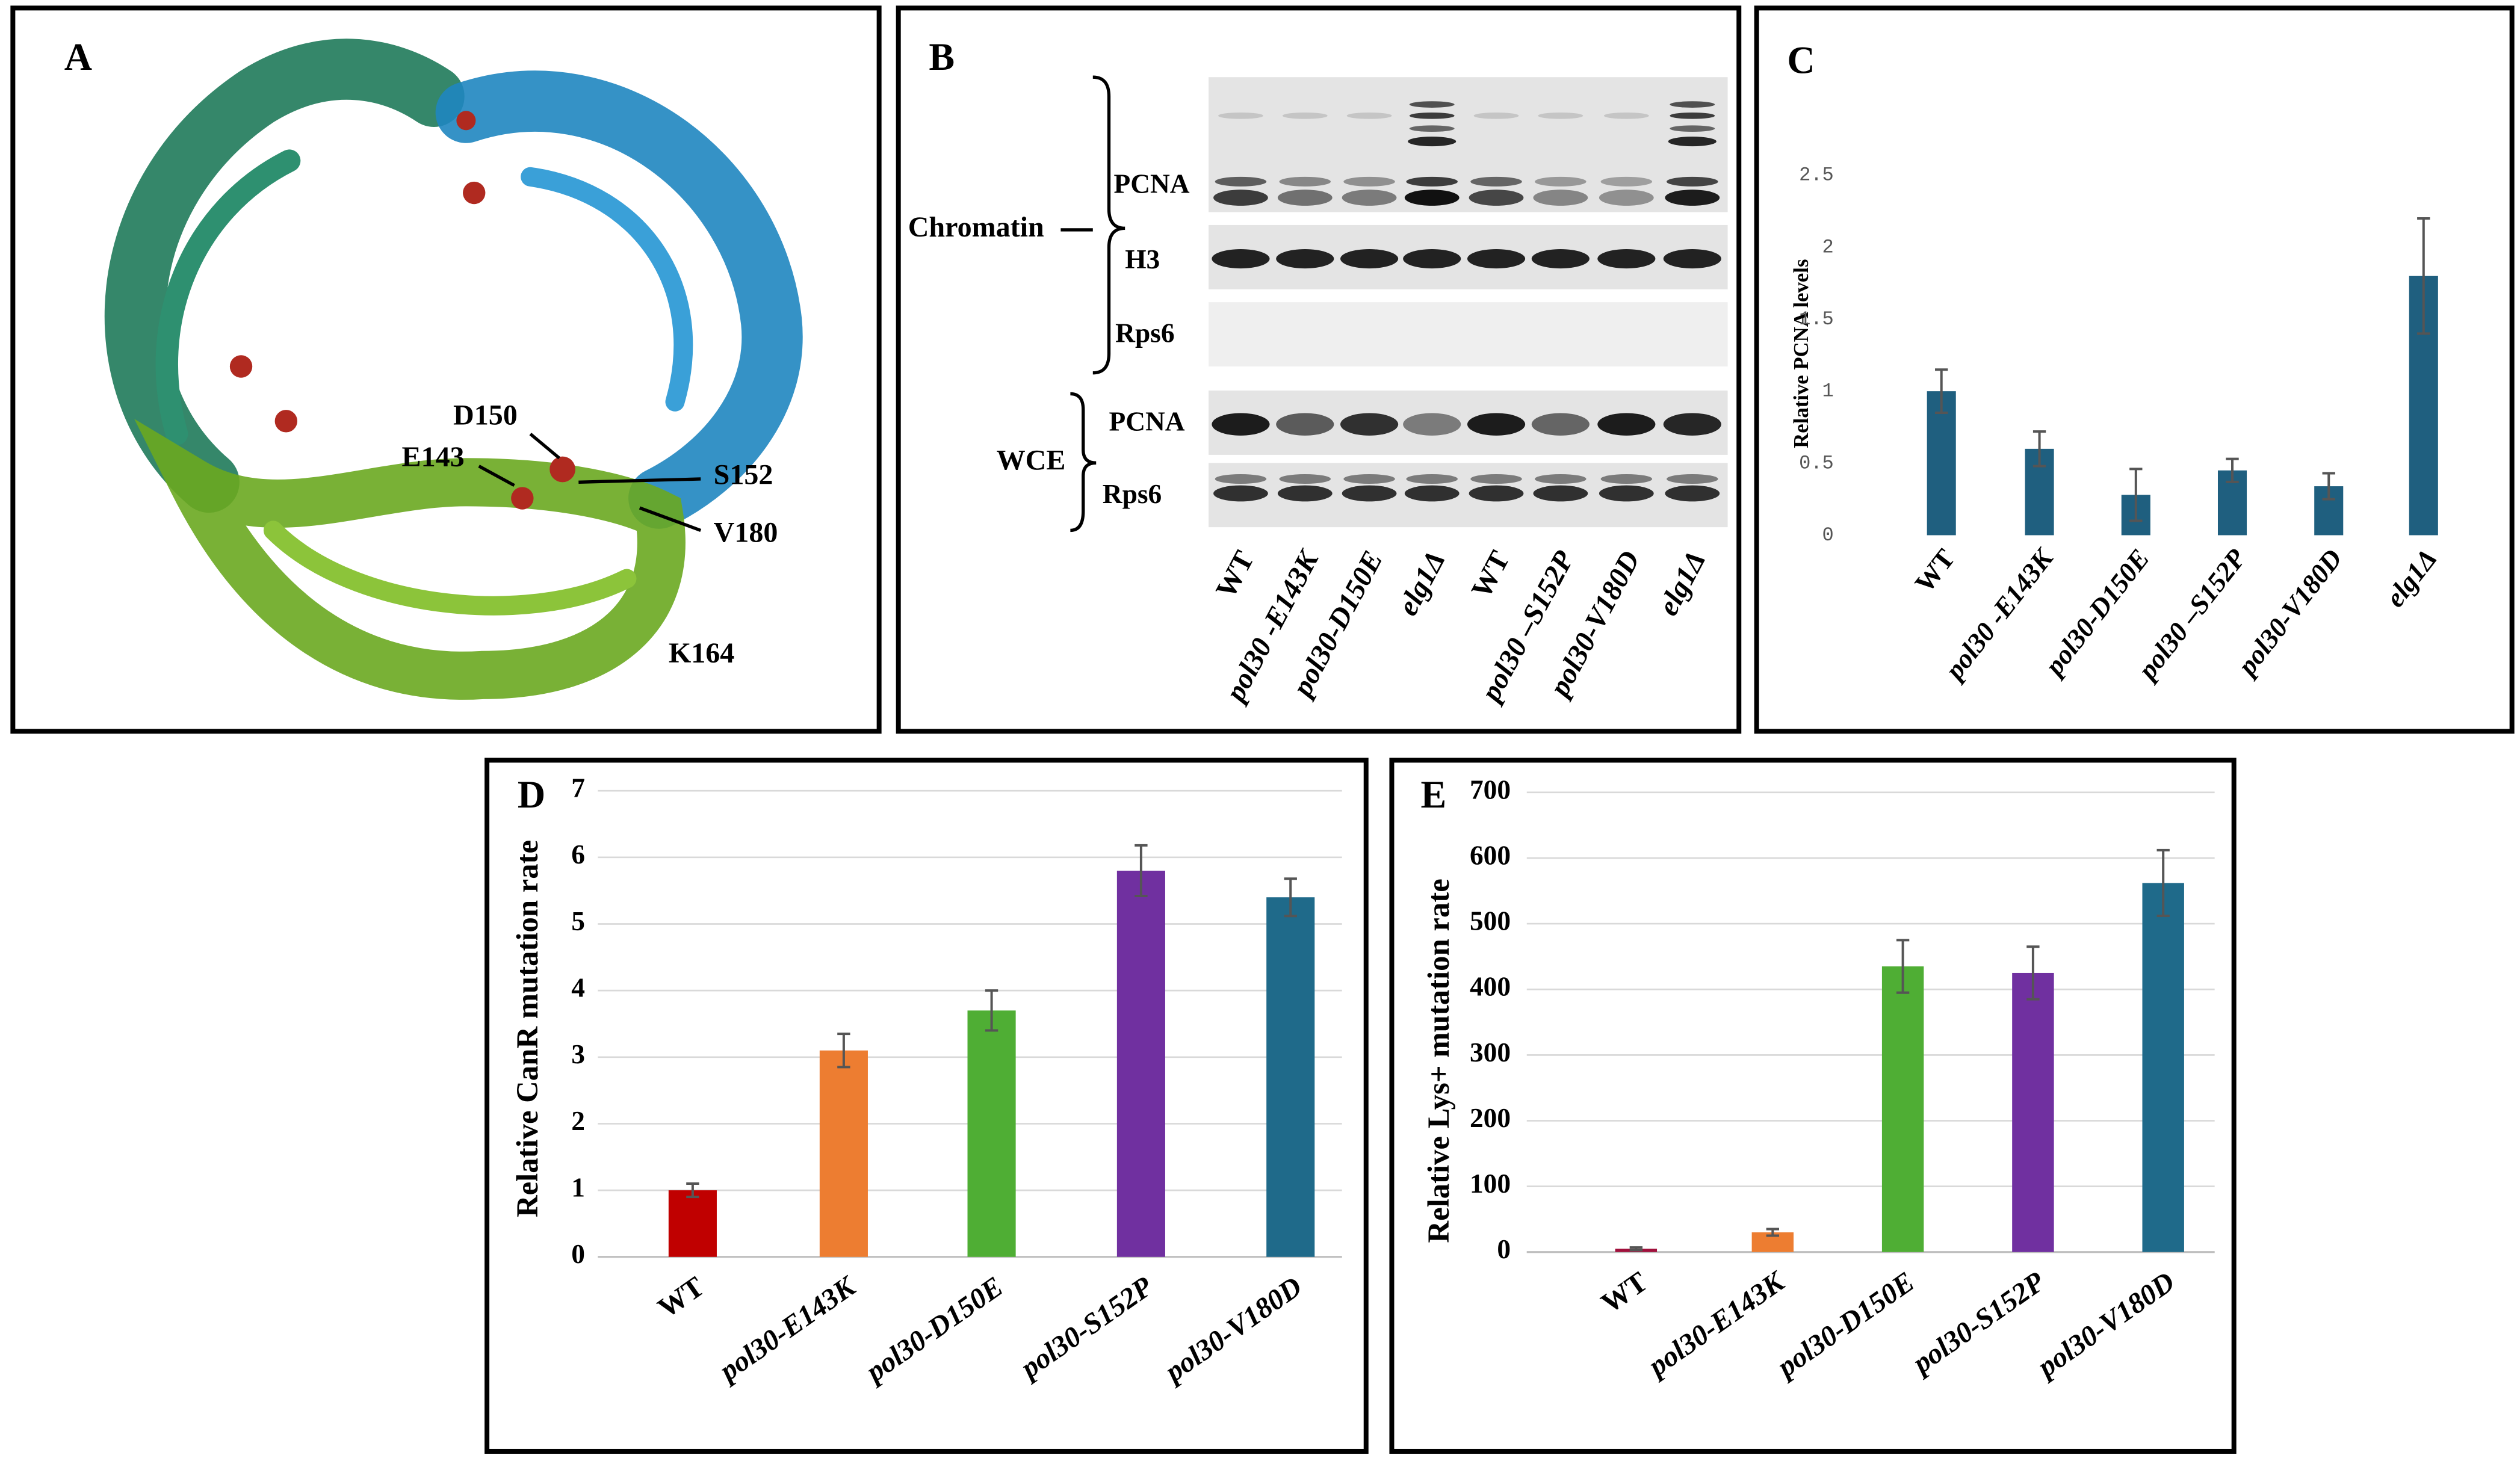 This screenshot has width=2520, height=1461. Describe the element at coordinates (578, 854) in the screenshot. I see `y-tick-label: 6` at that location.